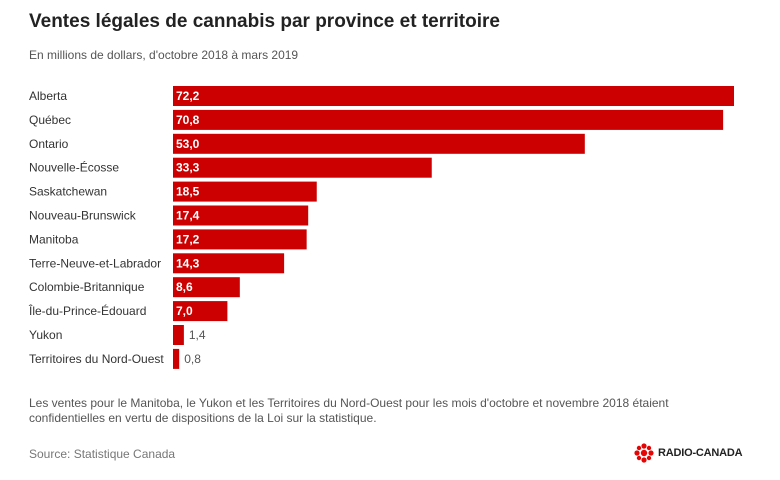  Describe the element at coordinates (68, 192) in the screenshot. I see `category-label: Saskatchewan` at that location.